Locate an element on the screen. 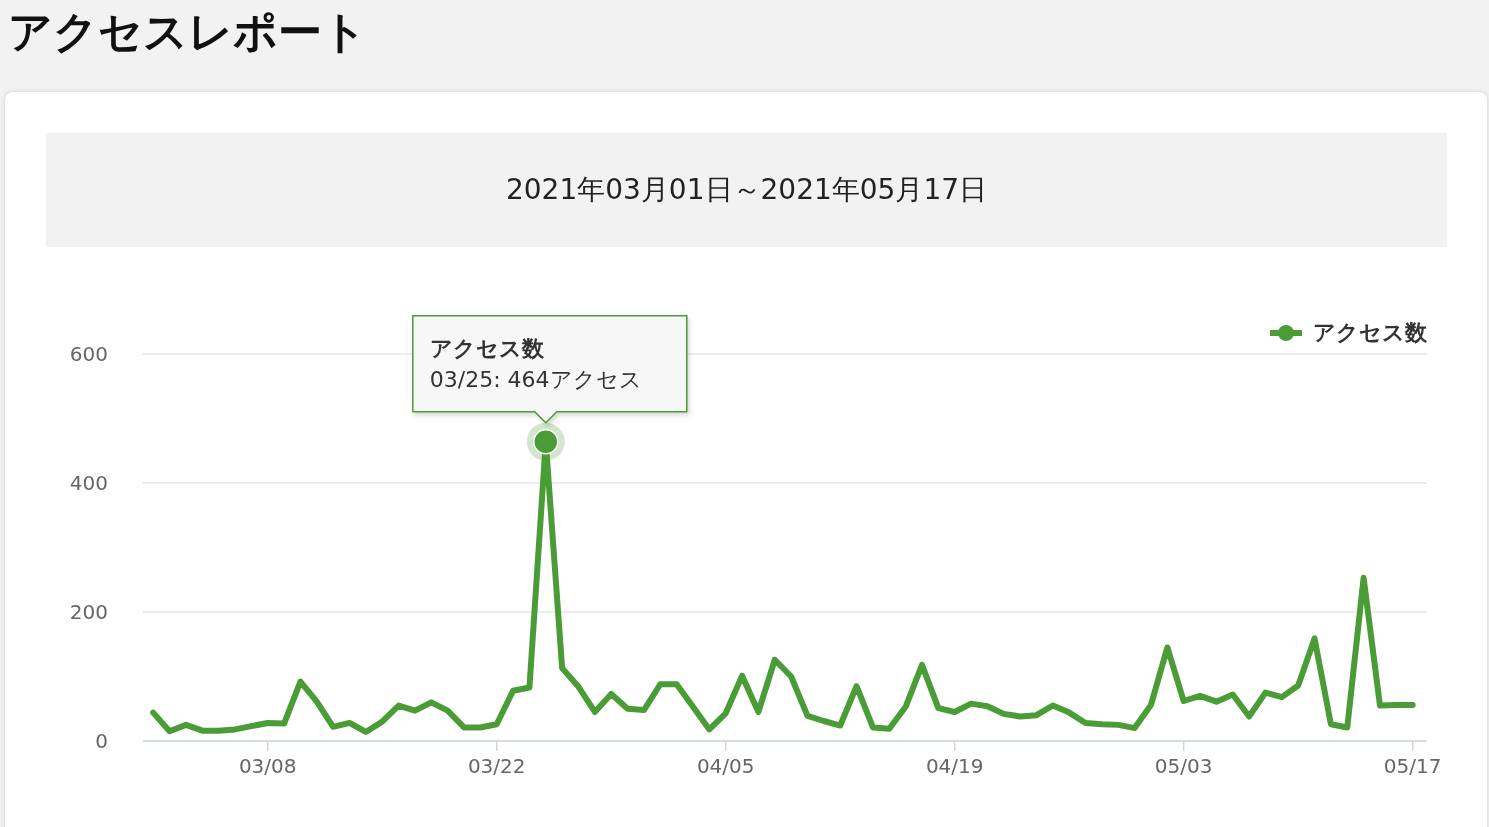 This screenshot has height=827, width=1489. y-tick-label: 400 is located at coordinates (88, 483).